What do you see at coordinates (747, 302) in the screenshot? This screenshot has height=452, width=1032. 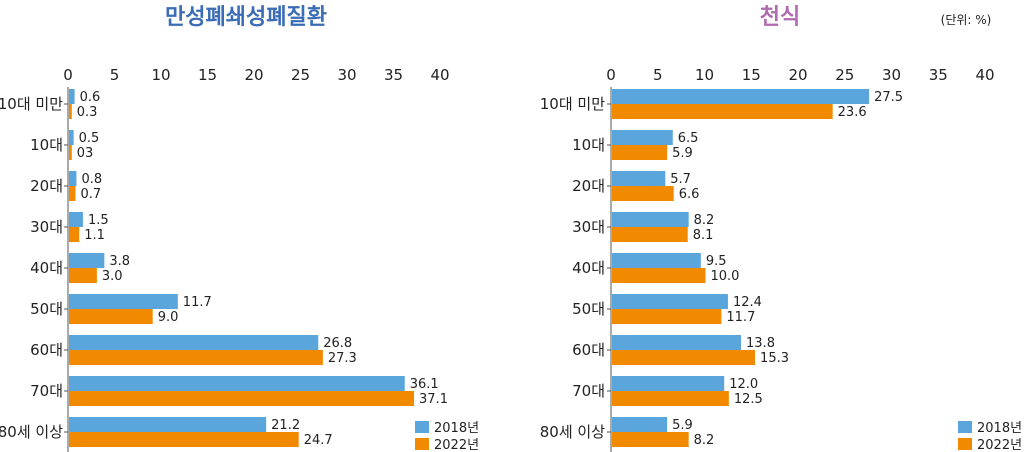 I see `data-label: 12.4` at bounding box center [747, 302].